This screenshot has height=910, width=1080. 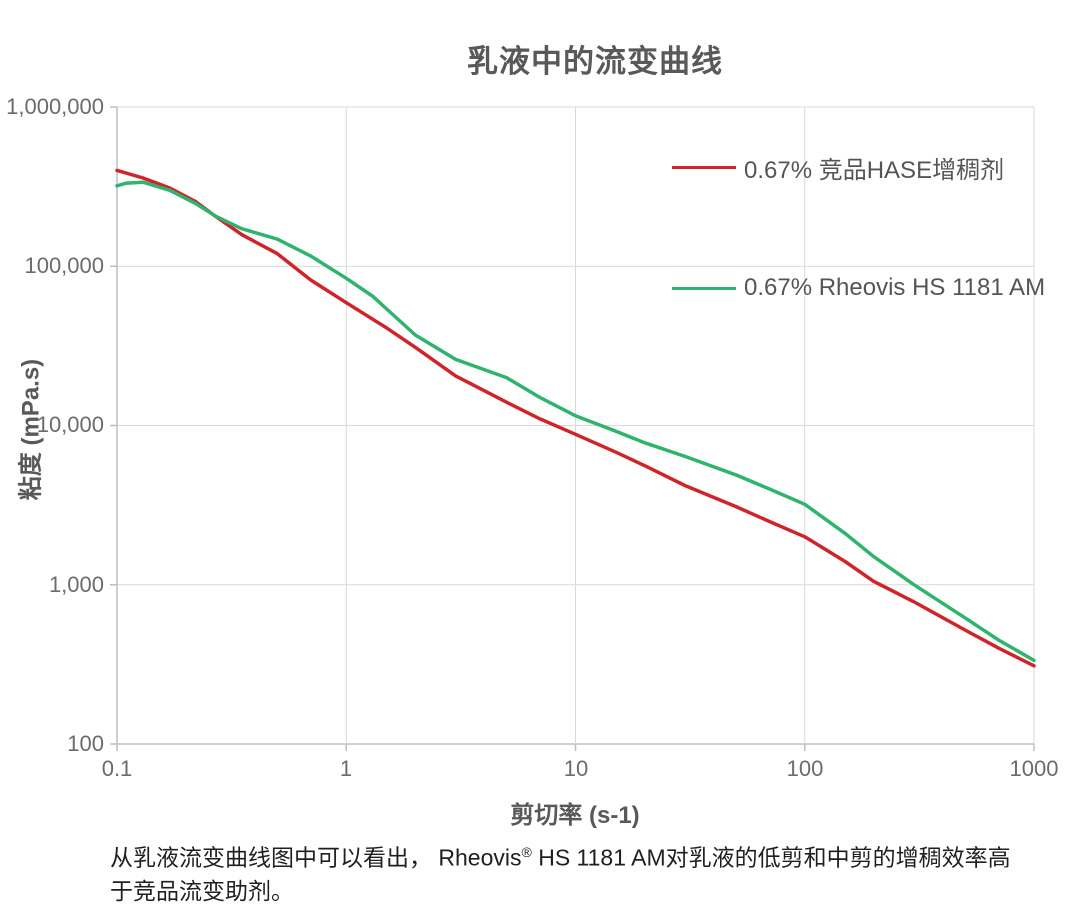 What do you see at coordinates (805, 768) in the screenshot?
I see `x-tick-100: 100` at bounding box center [805, 768].